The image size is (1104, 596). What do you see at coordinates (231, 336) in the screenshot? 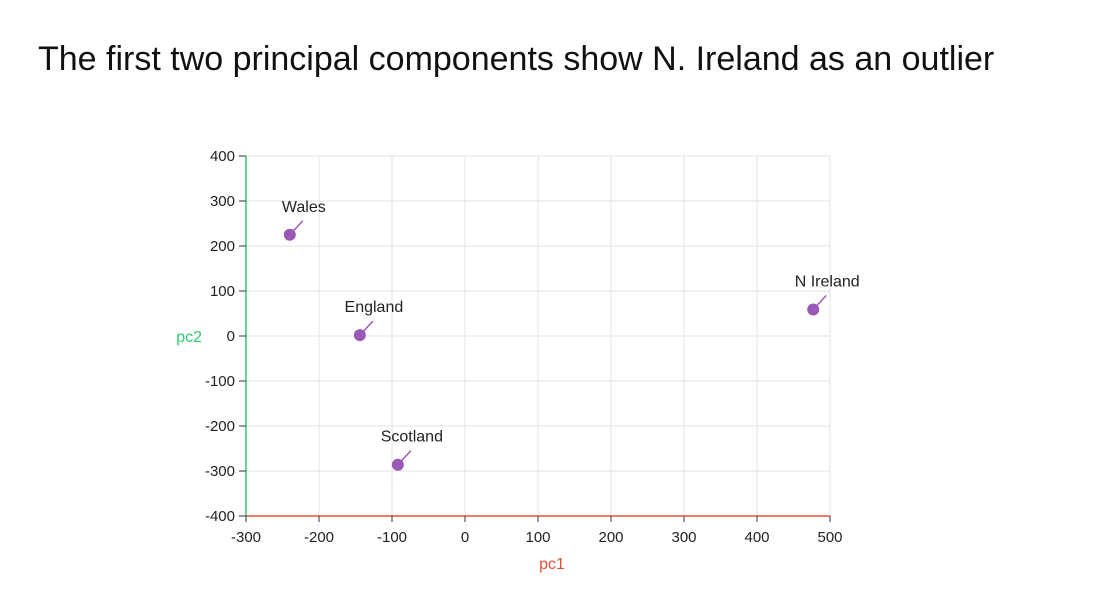
I see `y-tick-label: 0` at bounding box center [231, 336].